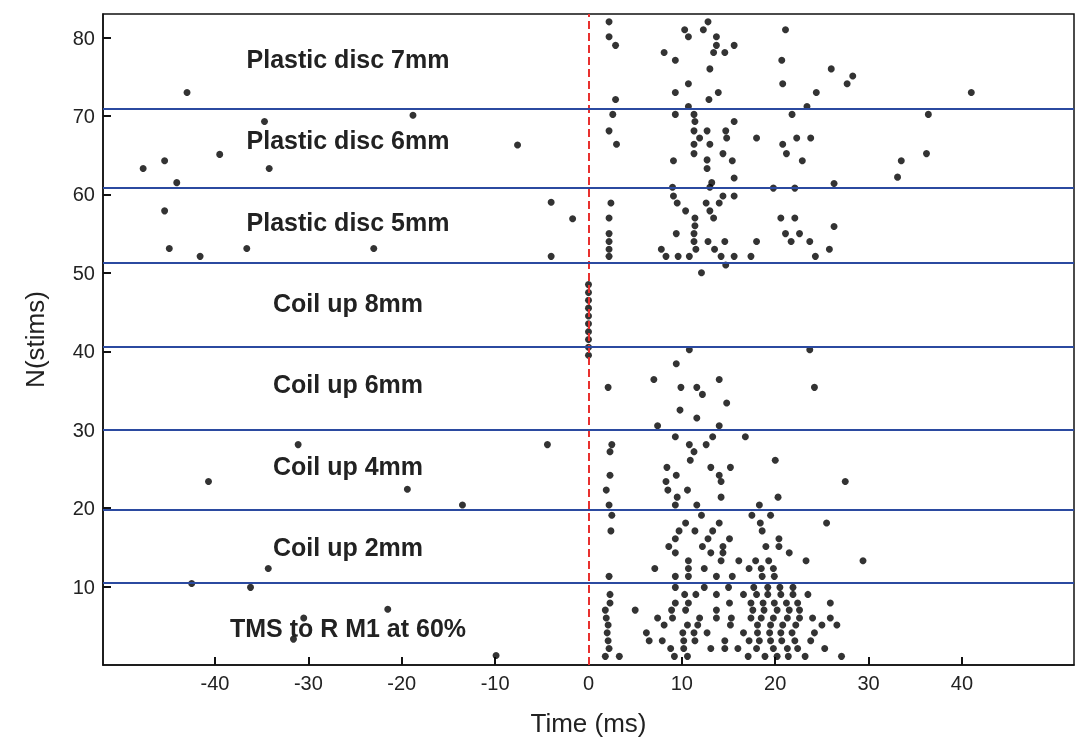 The height and width of the screenshot is (753, 1086). What do you see at coordinates (215, 683) in the screenshot?
I see `x-tick-label: -40` at bounding box center [215, 683].